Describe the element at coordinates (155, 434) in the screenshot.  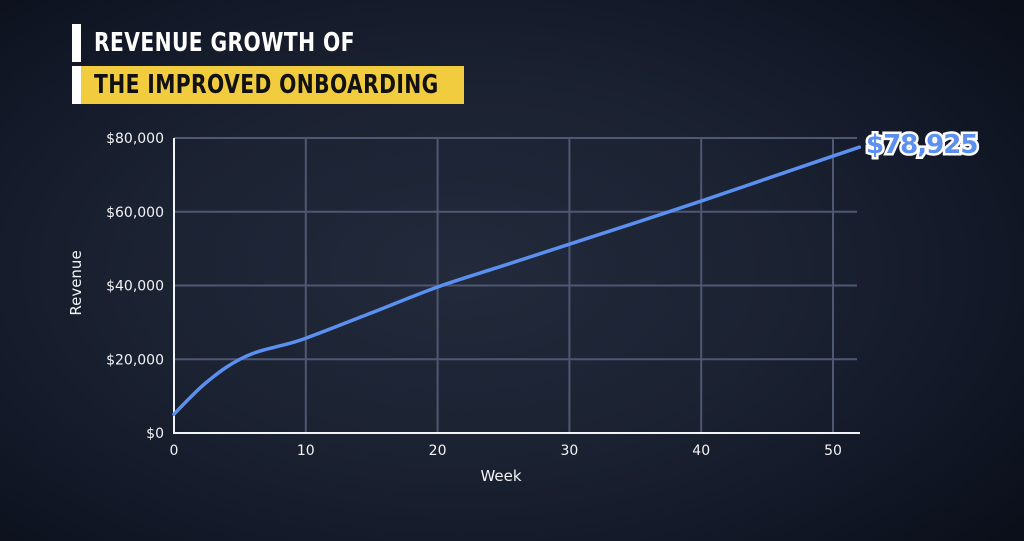
I see `y-tick-label: $0` at that location.